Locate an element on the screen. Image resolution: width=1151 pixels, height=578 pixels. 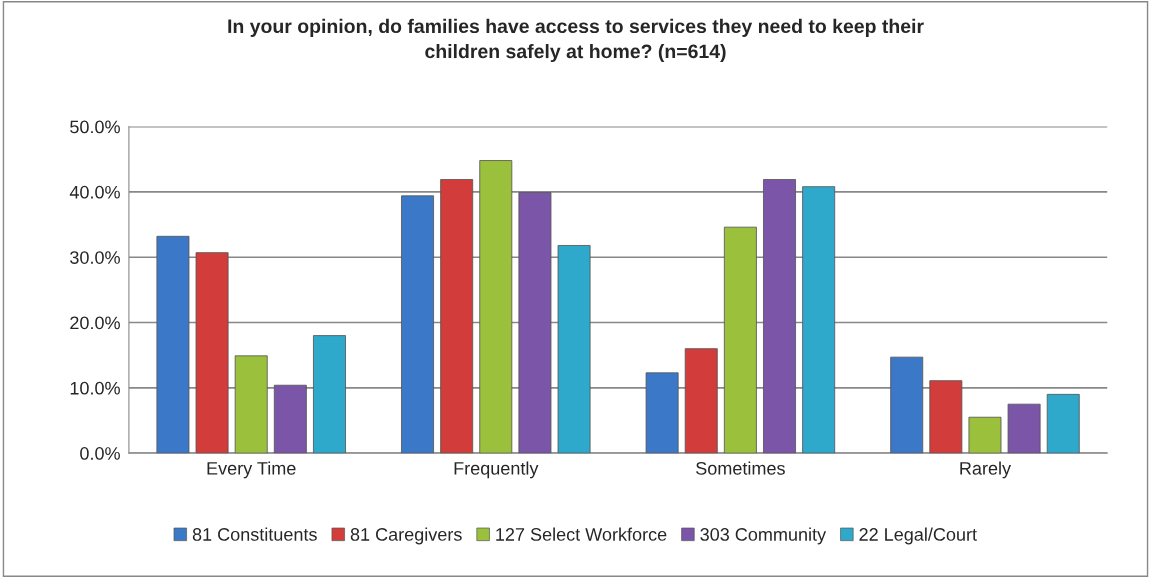
y-tick-label: 20.0% is located at coordinates (95, 323).